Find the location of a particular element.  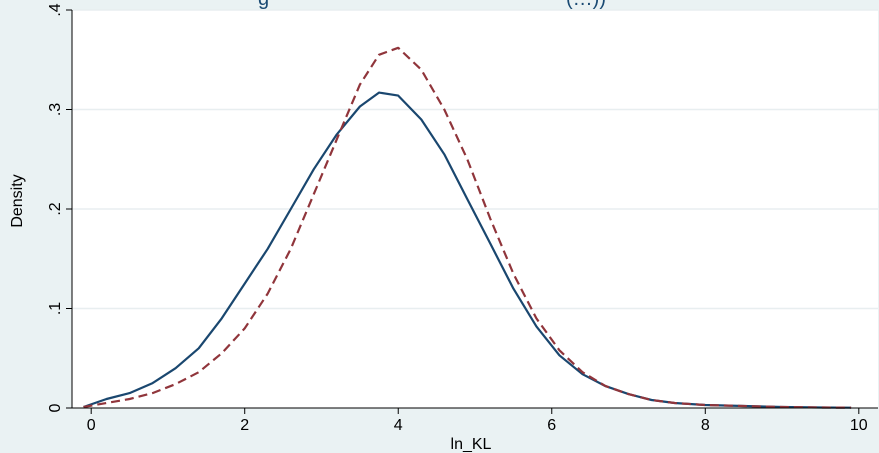

y-tick-label: .4 is located at coordinates (55, 9).